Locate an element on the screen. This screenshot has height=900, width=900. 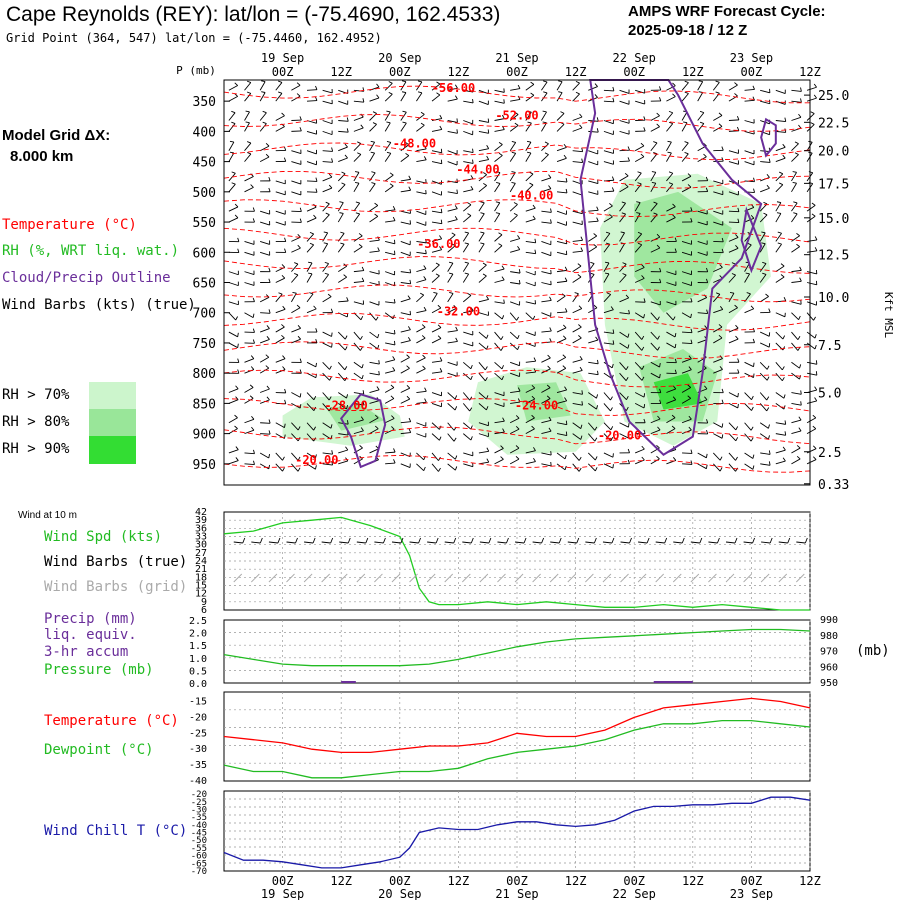
time-tick-top: 00Z is located at coordinates (517, 72).